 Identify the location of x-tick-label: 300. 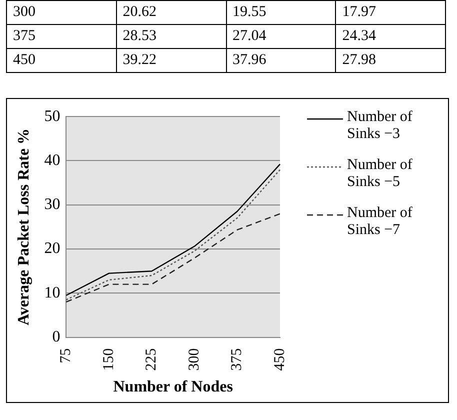
(194, 359).